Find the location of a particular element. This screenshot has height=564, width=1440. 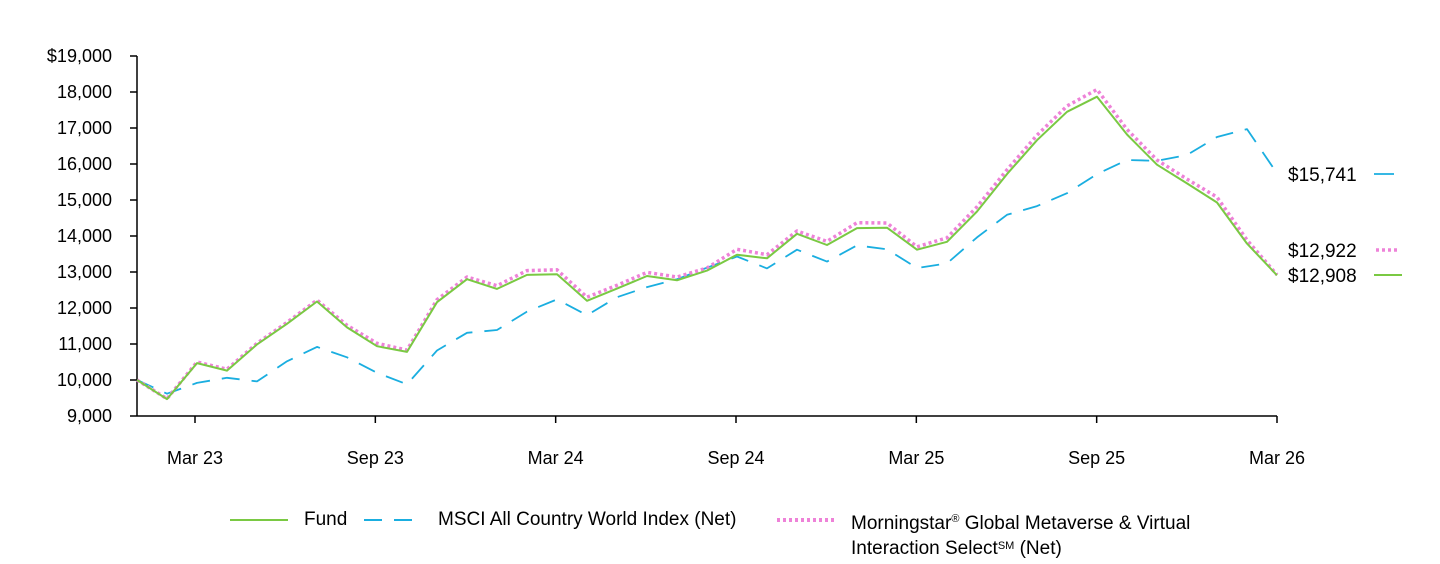

end-labels: $12,908 $15,741 $12,922 is located at coordinates (1345, 226).